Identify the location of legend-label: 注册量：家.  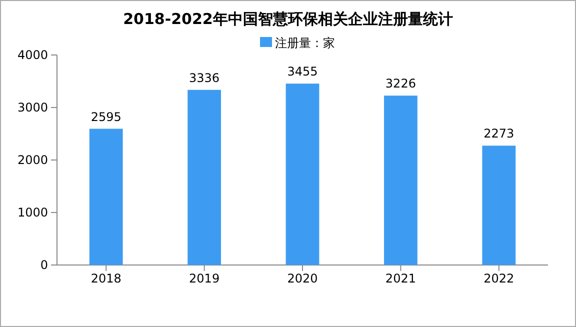
(305, 43).